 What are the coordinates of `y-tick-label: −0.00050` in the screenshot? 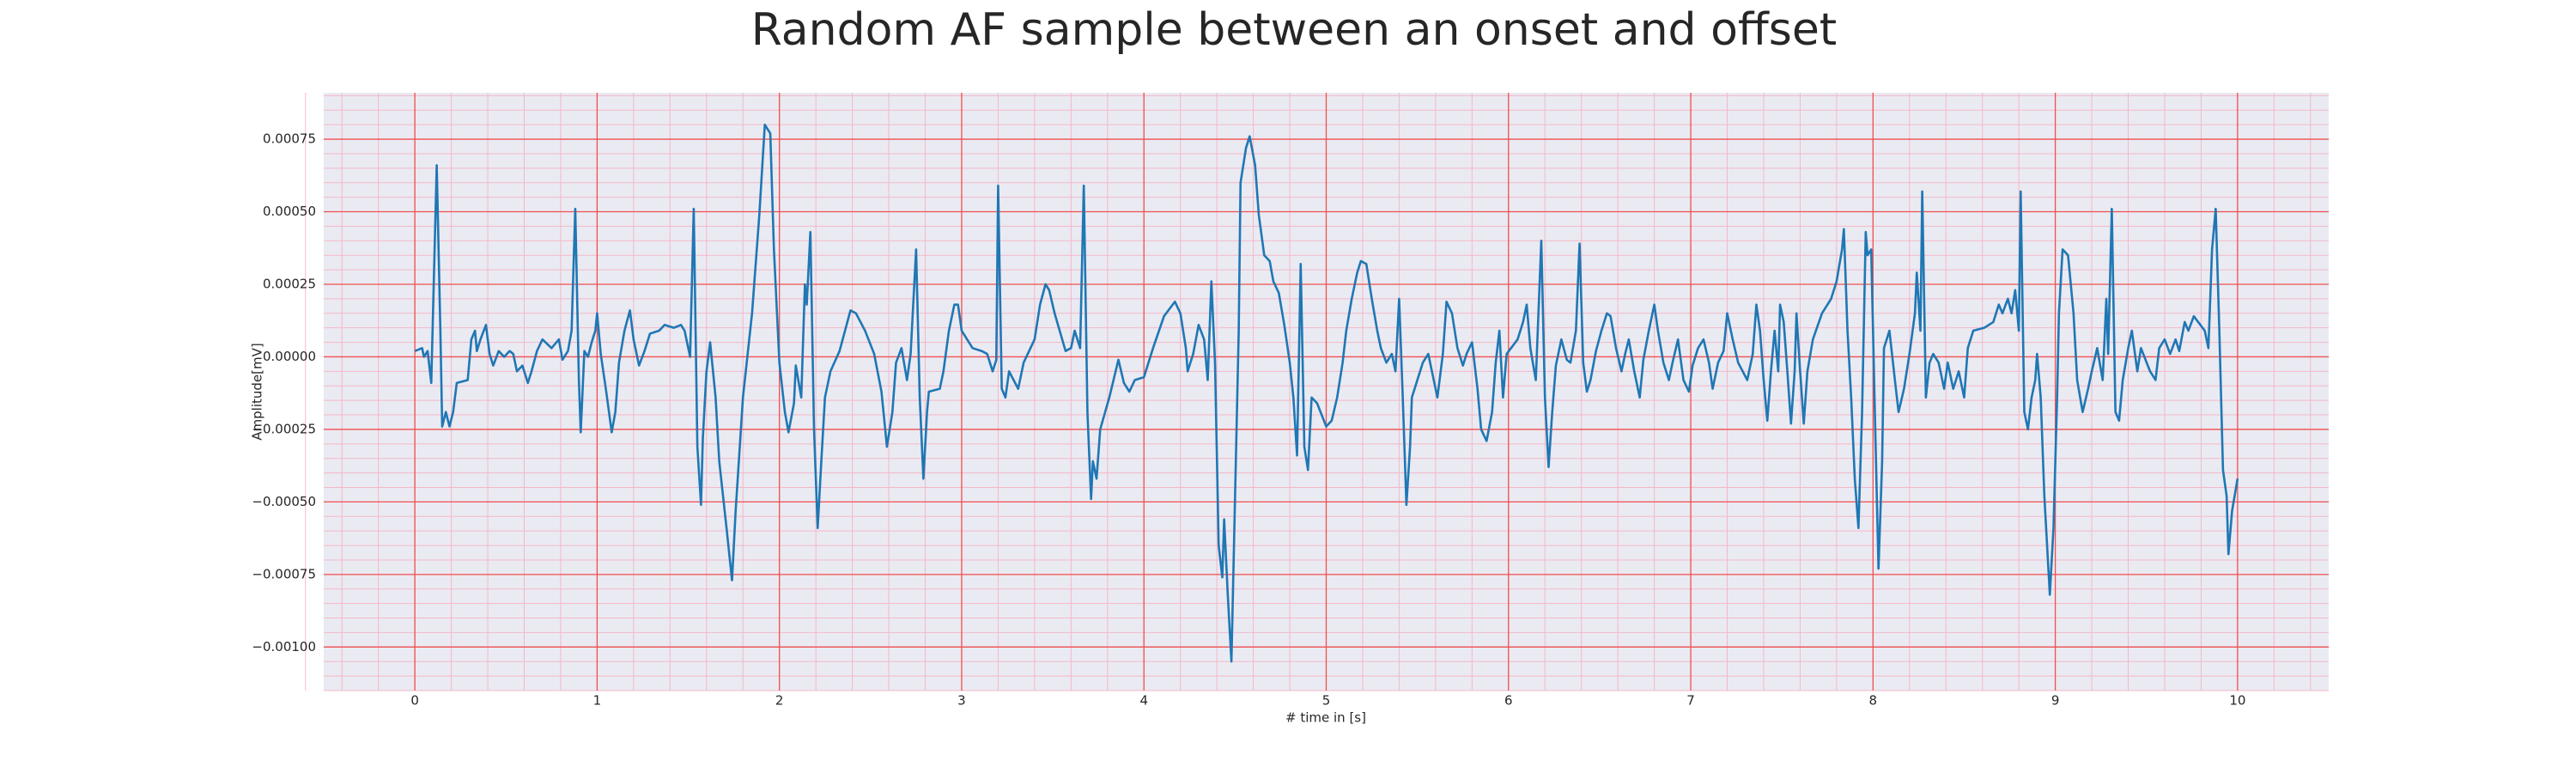 It's located at (284, 501).